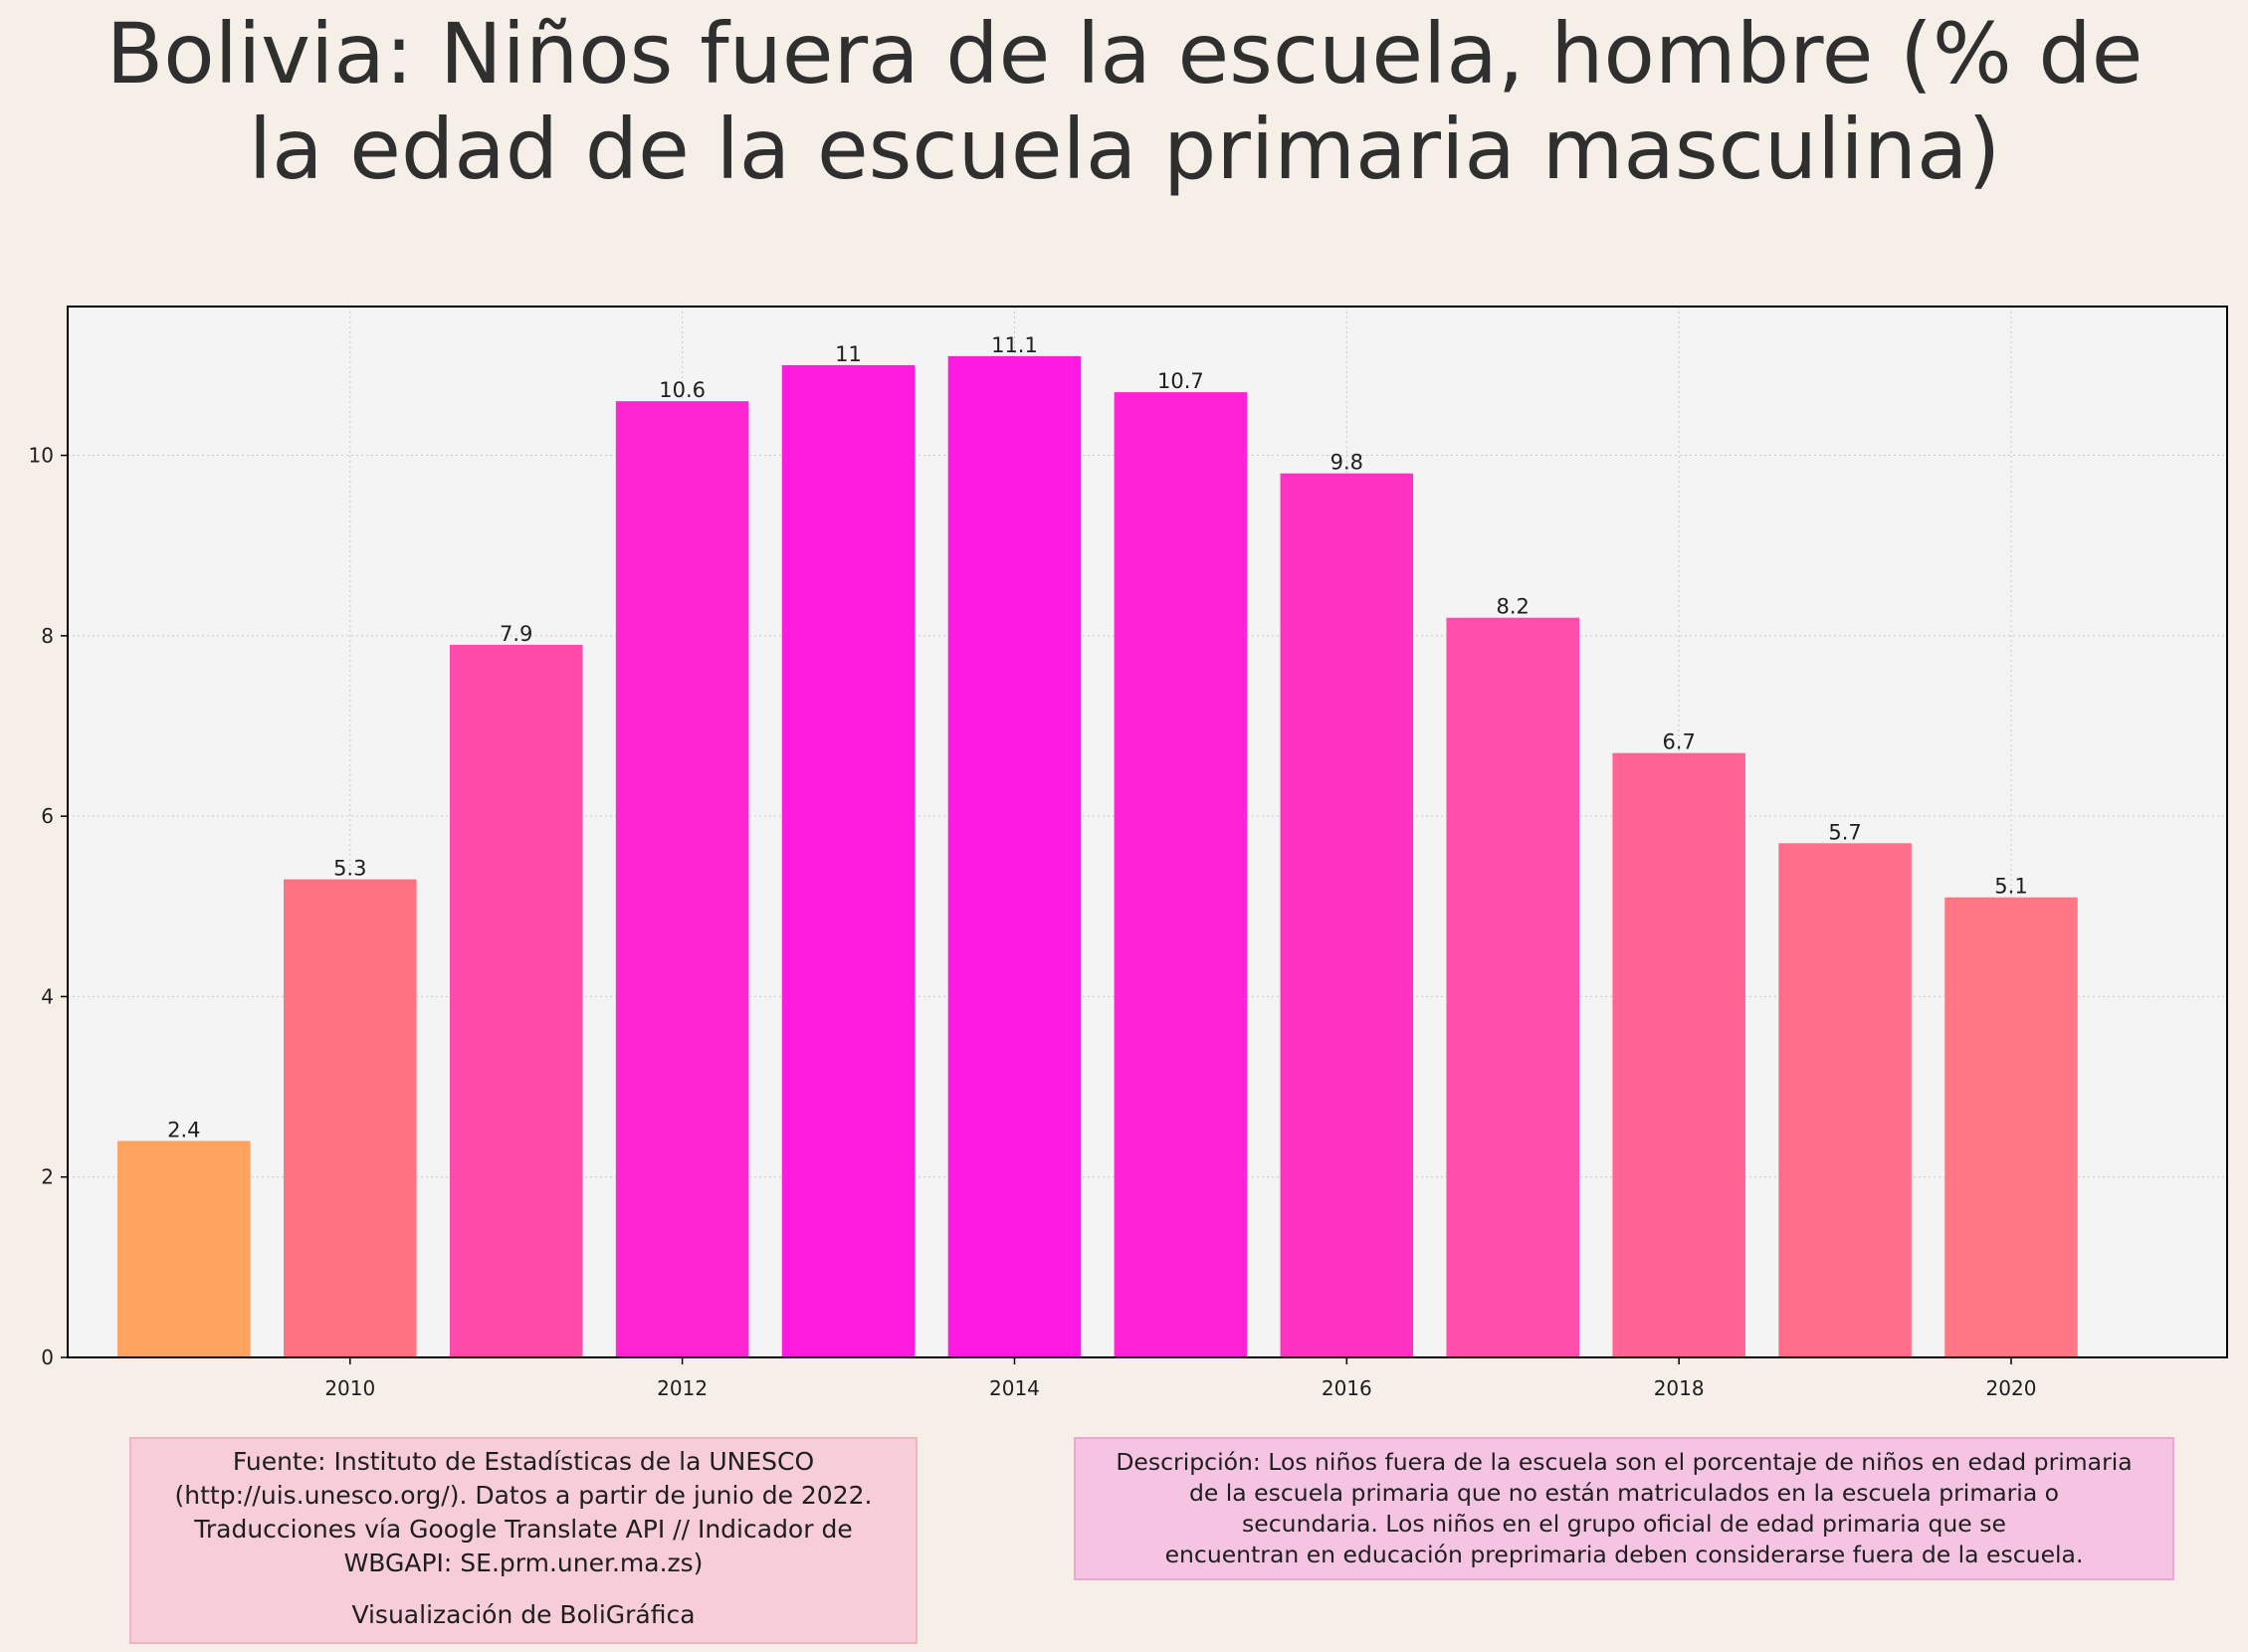  What do you see at coordinates (1844, 832) in the screenshot?
I see `bar-value-label: 5.7` at bounding box center [1844, 832].